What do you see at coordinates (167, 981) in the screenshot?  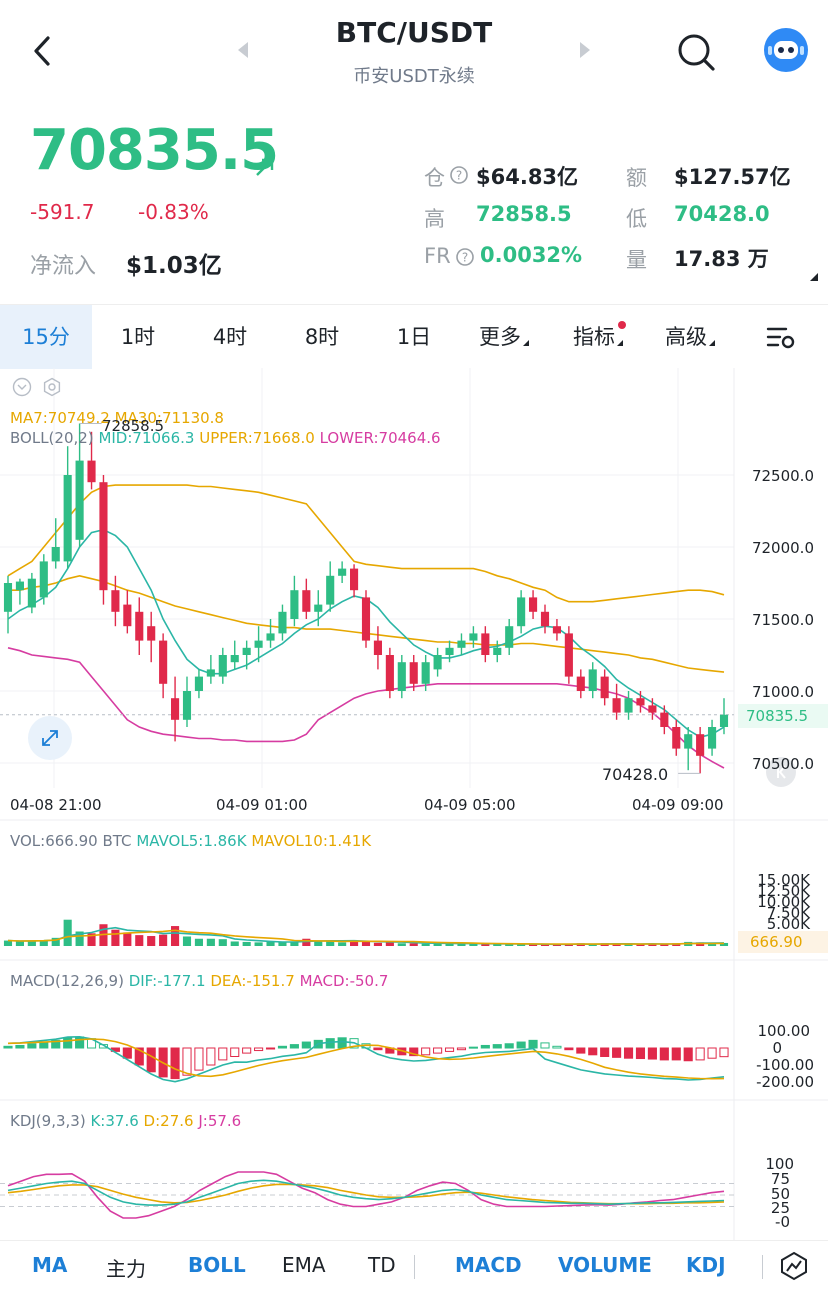 I see `macd-dif: DIF:-177.1` at bounding box center [167, 981].